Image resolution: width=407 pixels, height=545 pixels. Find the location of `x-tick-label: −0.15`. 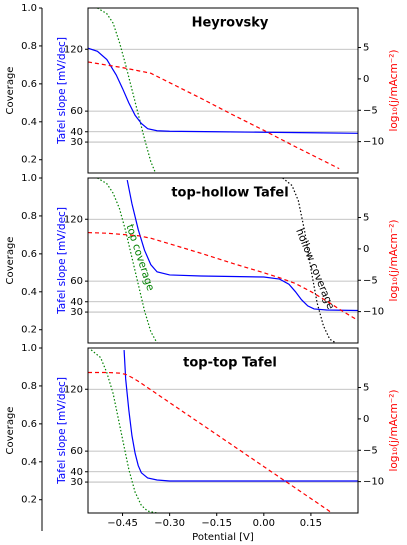

x-tick-label: −0.15 is located at coordinates (216, 523).